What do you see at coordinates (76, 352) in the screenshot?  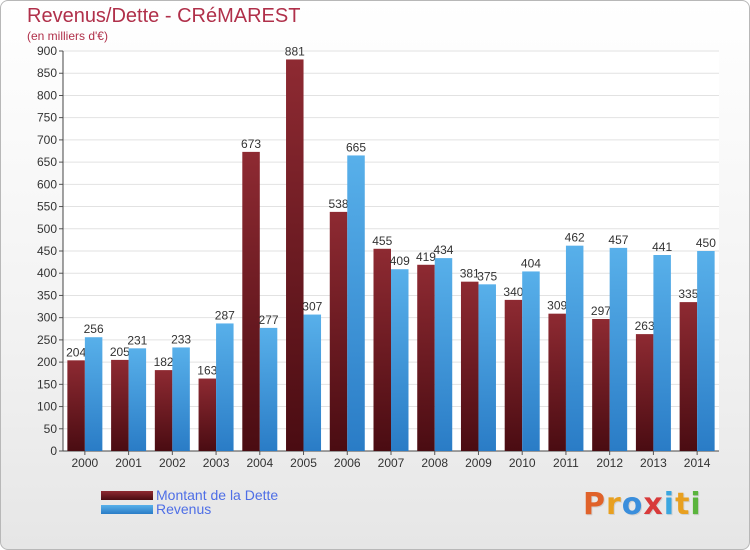 I see `data-label: 204` at bounding box center [76, 352].